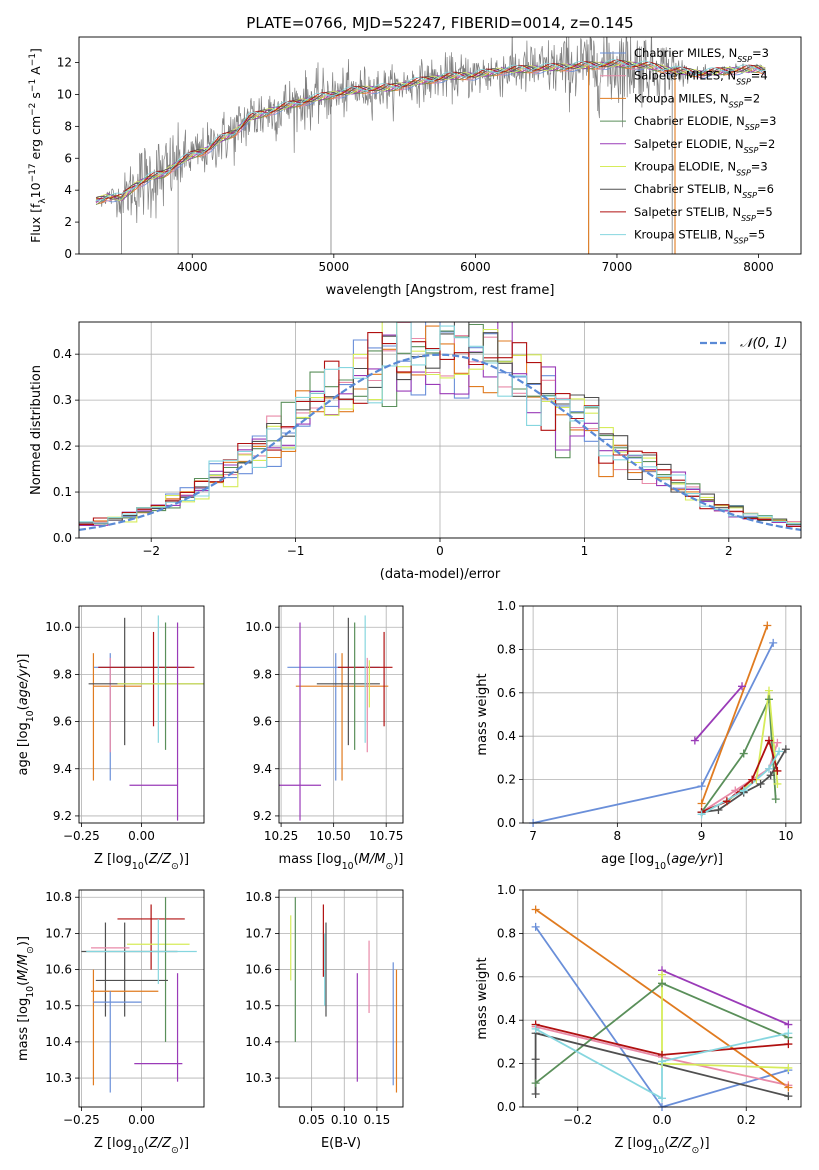 This screenshot has height=1170, width=819. What do you see at coordinates (68, 158) in the screenshot?
I see `y-tick-label: 6` at bounding box center [68, 158].